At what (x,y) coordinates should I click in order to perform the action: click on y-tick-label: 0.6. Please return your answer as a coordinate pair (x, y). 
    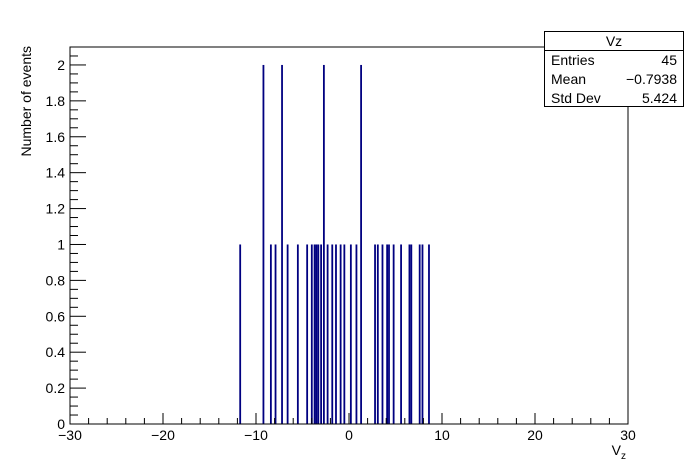
    Looking at the image, I should click on (56, 316).